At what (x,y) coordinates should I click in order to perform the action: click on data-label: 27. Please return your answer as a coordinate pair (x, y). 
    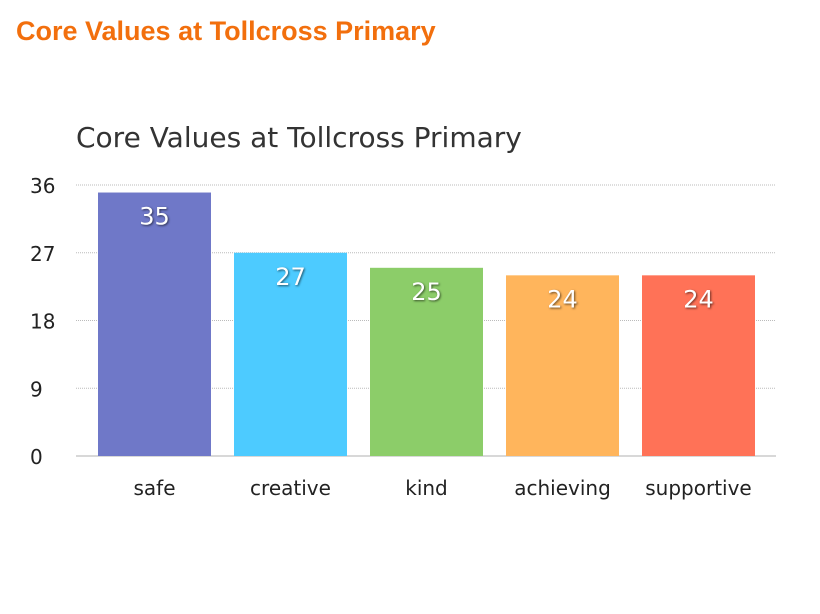
    Looking at the image, I should click on (290, 277).